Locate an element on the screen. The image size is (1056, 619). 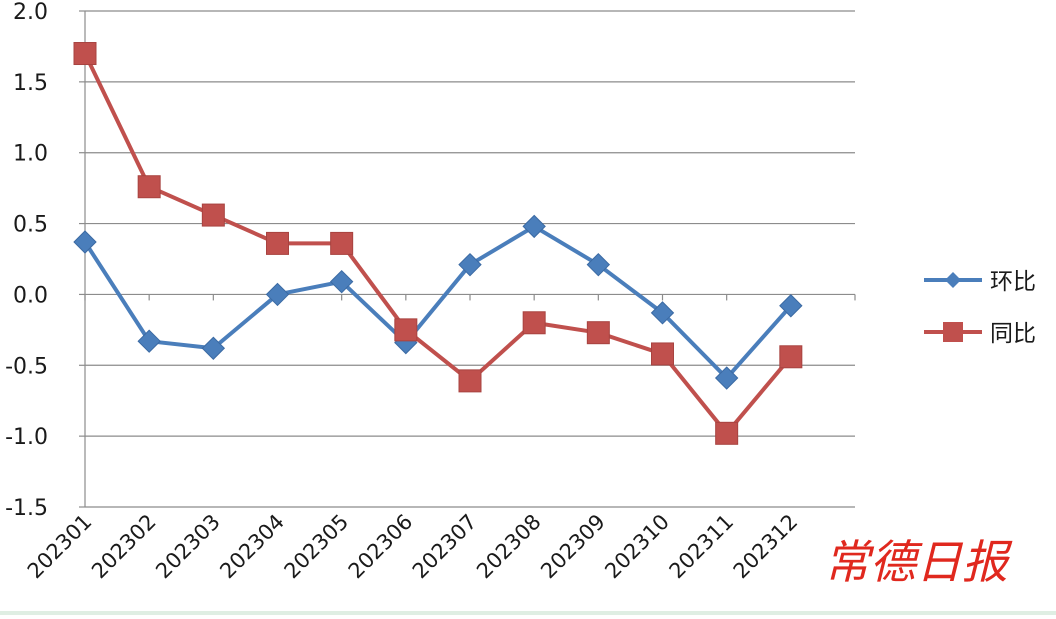
x-tick-label: 202310 is located at coordinates (637, 547).